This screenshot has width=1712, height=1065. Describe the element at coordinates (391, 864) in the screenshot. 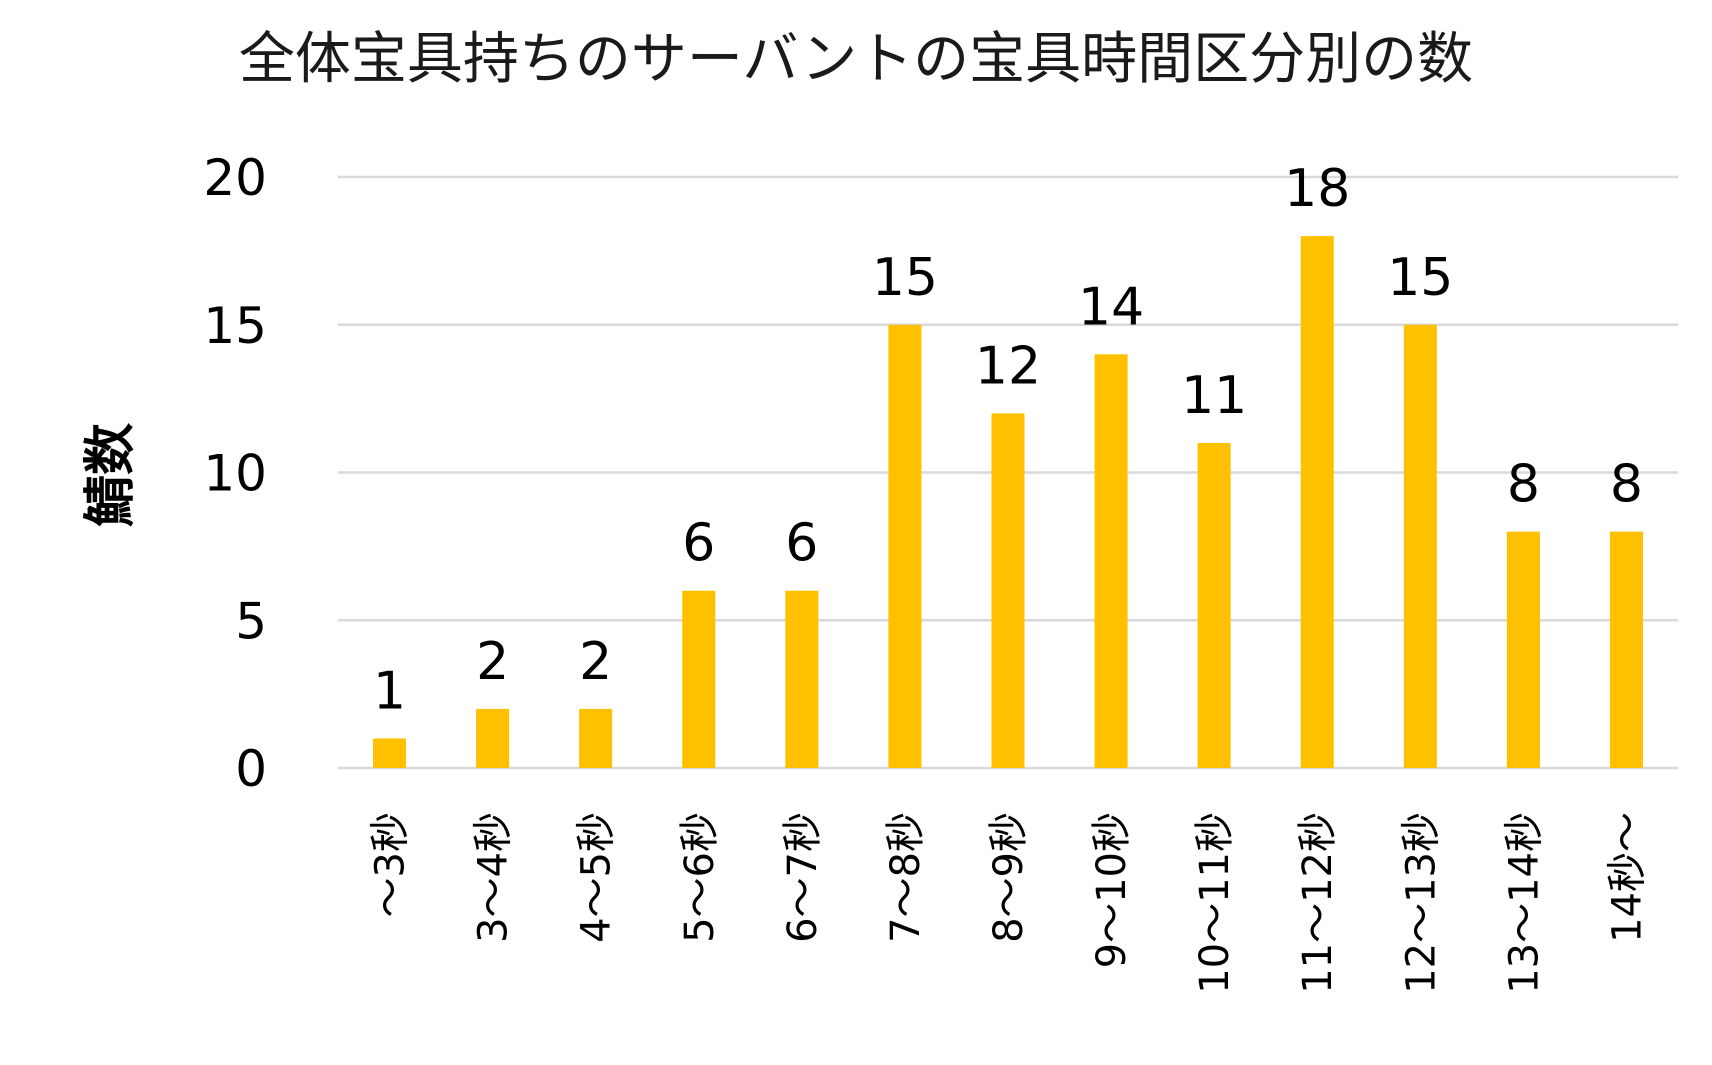

I see `category-label: ～3秒` at that location.